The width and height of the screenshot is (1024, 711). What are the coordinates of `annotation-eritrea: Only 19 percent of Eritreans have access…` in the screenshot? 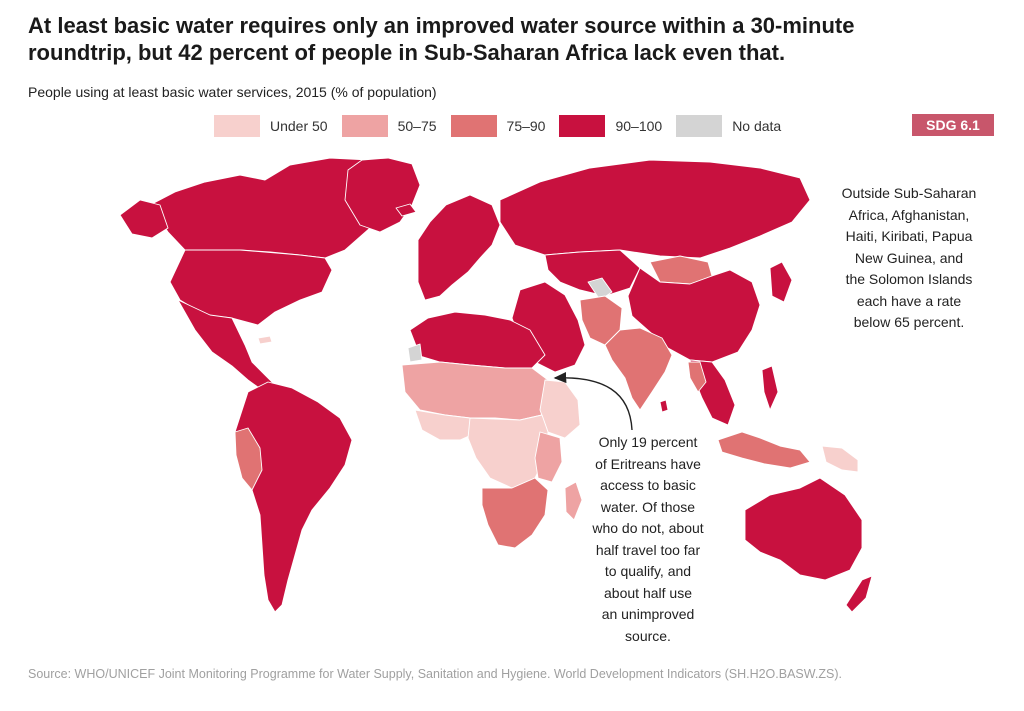 It's located at (648, 539).